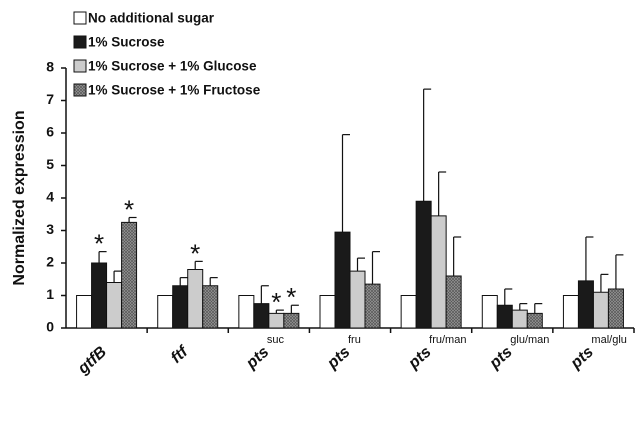  What do you see at coordinates (529, 340) in the screenshot?
I see `category-superscript: glu/man` at bounding box center [529, 340].